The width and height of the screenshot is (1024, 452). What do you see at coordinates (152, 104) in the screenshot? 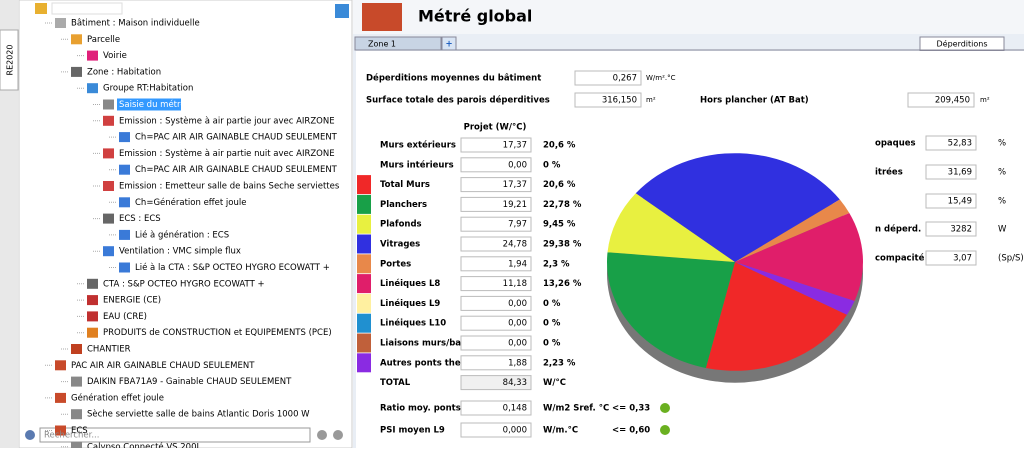
I see `tree-node: Saisie du métré` at bounding box center [152, 104].